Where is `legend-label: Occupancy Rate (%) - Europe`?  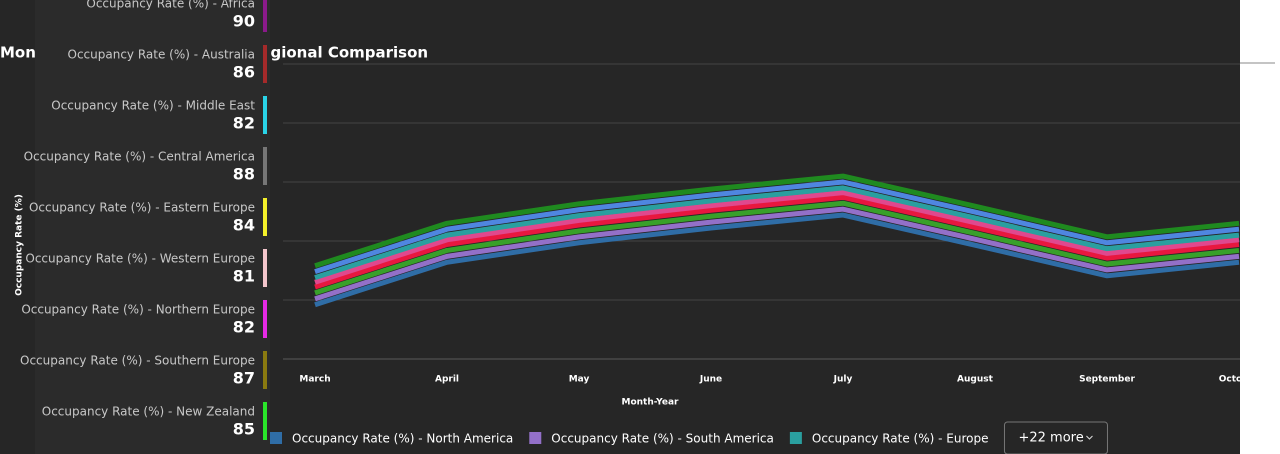 legend-label: Occupancy Rate (%) - Europe is located at coordinates (900, 439).